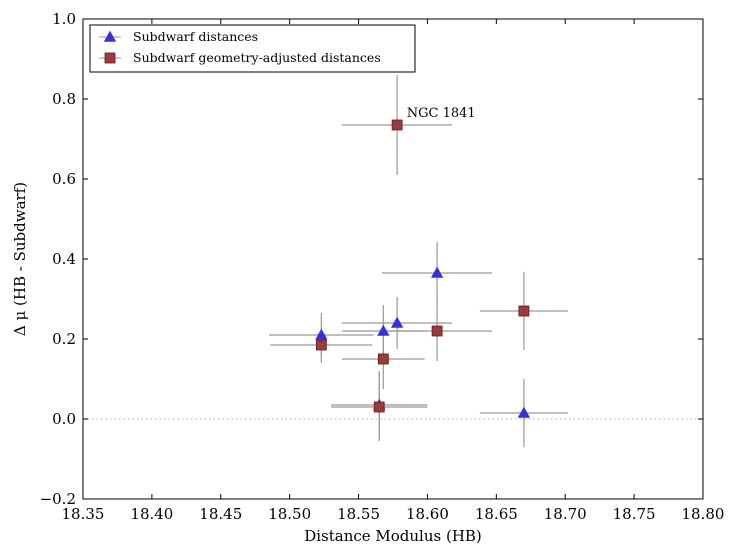 This screenshot has width=736, height=555. What do you see at coordinates (565, 514) in the screenshot?
I see `x-tick-label: 18.70` at bounding box center [565, 514].